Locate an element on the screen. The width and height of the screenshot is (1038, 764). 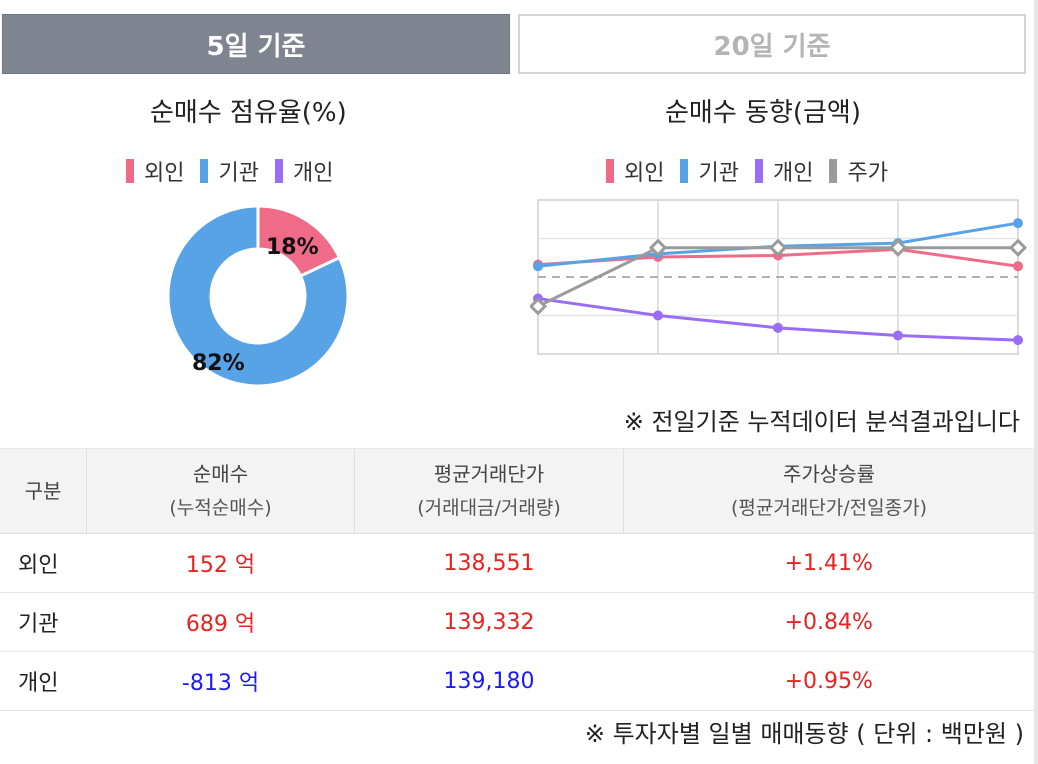
legend-item-price: 주가 is located at coordinates (858, 171).